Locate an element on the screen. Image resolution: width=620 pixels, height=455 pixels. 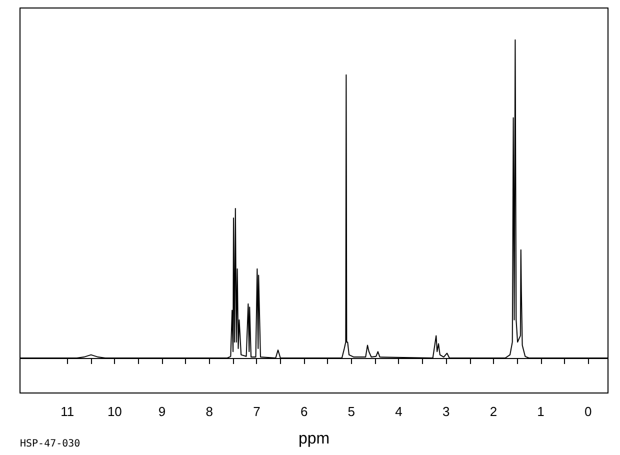
x-tick-label: 4 is located at coordinates (398, 411).